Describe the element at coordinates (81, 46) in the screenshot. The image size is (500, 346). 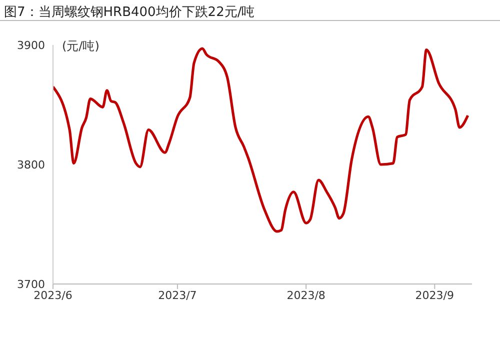
I see `y-axis-title: (元/吨)` at that location.